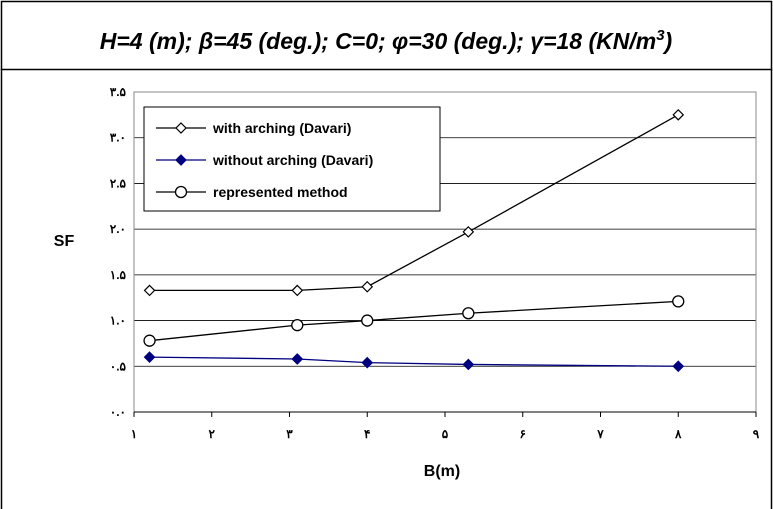  I want to click on title-part: =30 (deg.);, so click(469, 41).